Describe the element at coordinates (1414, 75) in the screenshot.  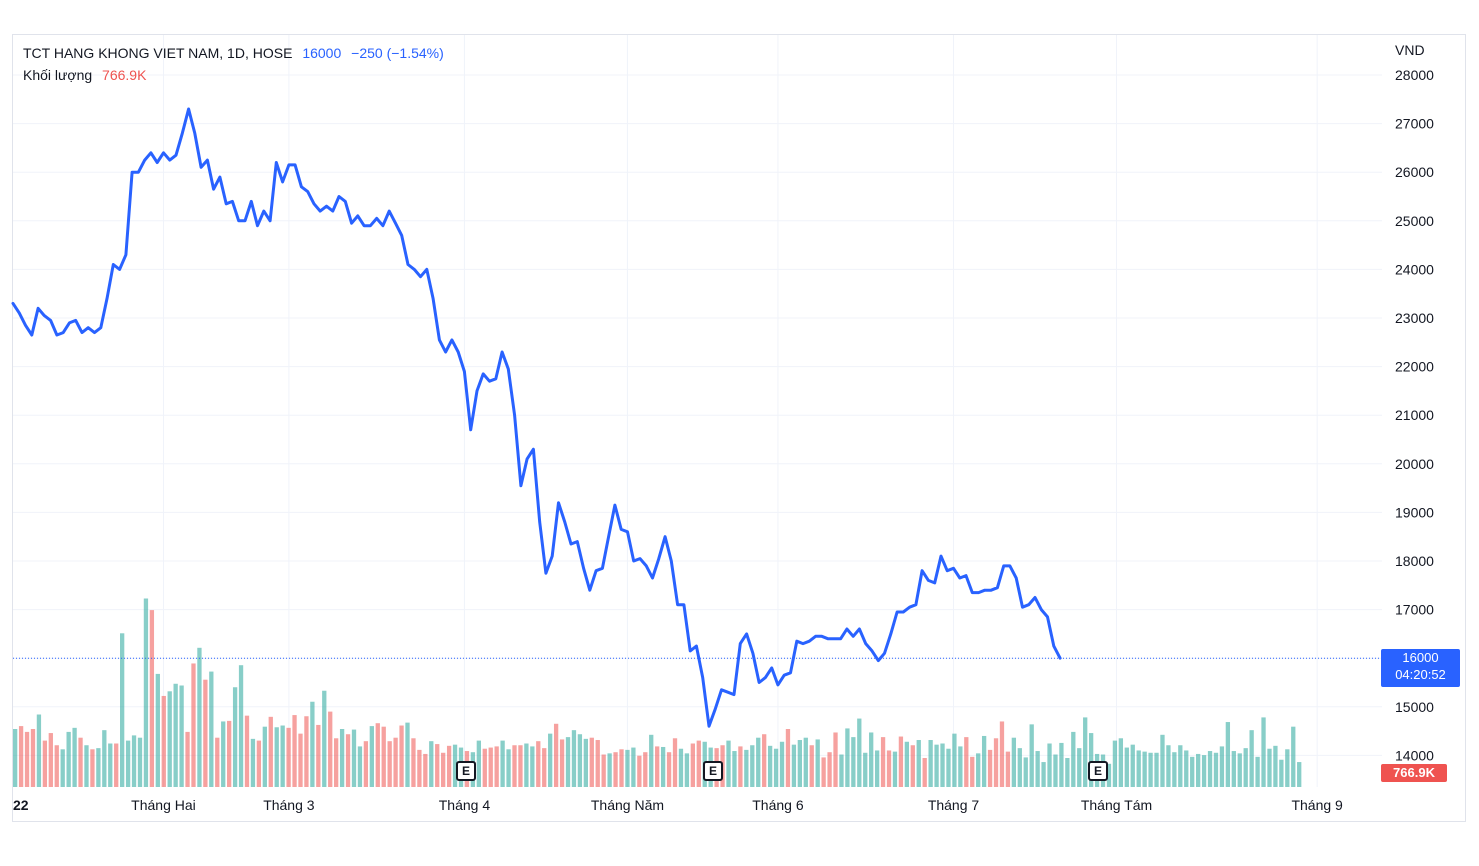
I see `y-tick-label: 28000` at that location.